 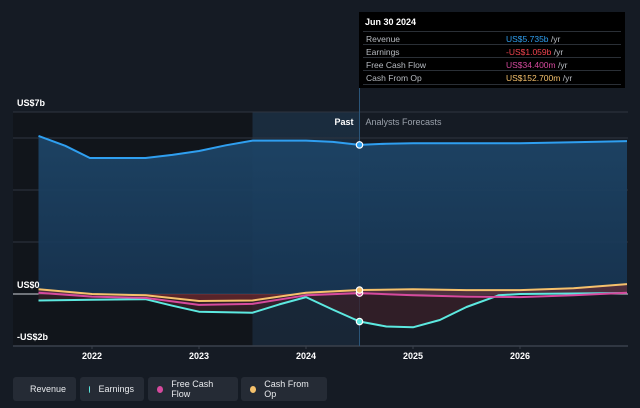 What do you see at coordinates (160, 389) in the screenshot?
I see `free-cash-flow-dot-icon` at bounding box center [160, 389].